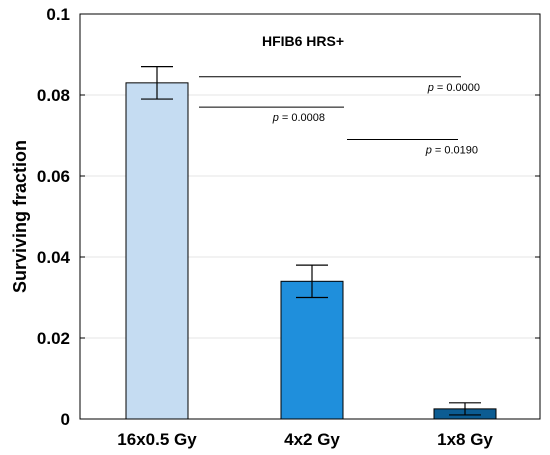 This screenshot has width=550, height=455. I want to click on y-tick-label: 0.06, so click(53, 176).